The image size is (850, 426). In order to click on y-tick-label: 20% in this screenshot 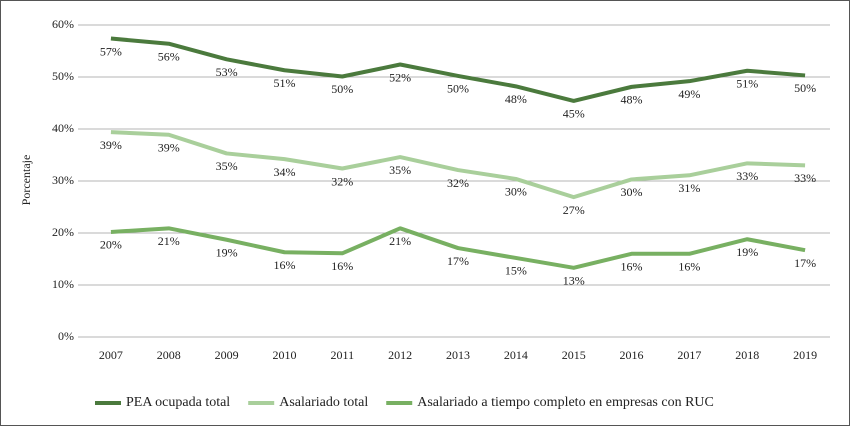, I will do `click(63, 232)`.